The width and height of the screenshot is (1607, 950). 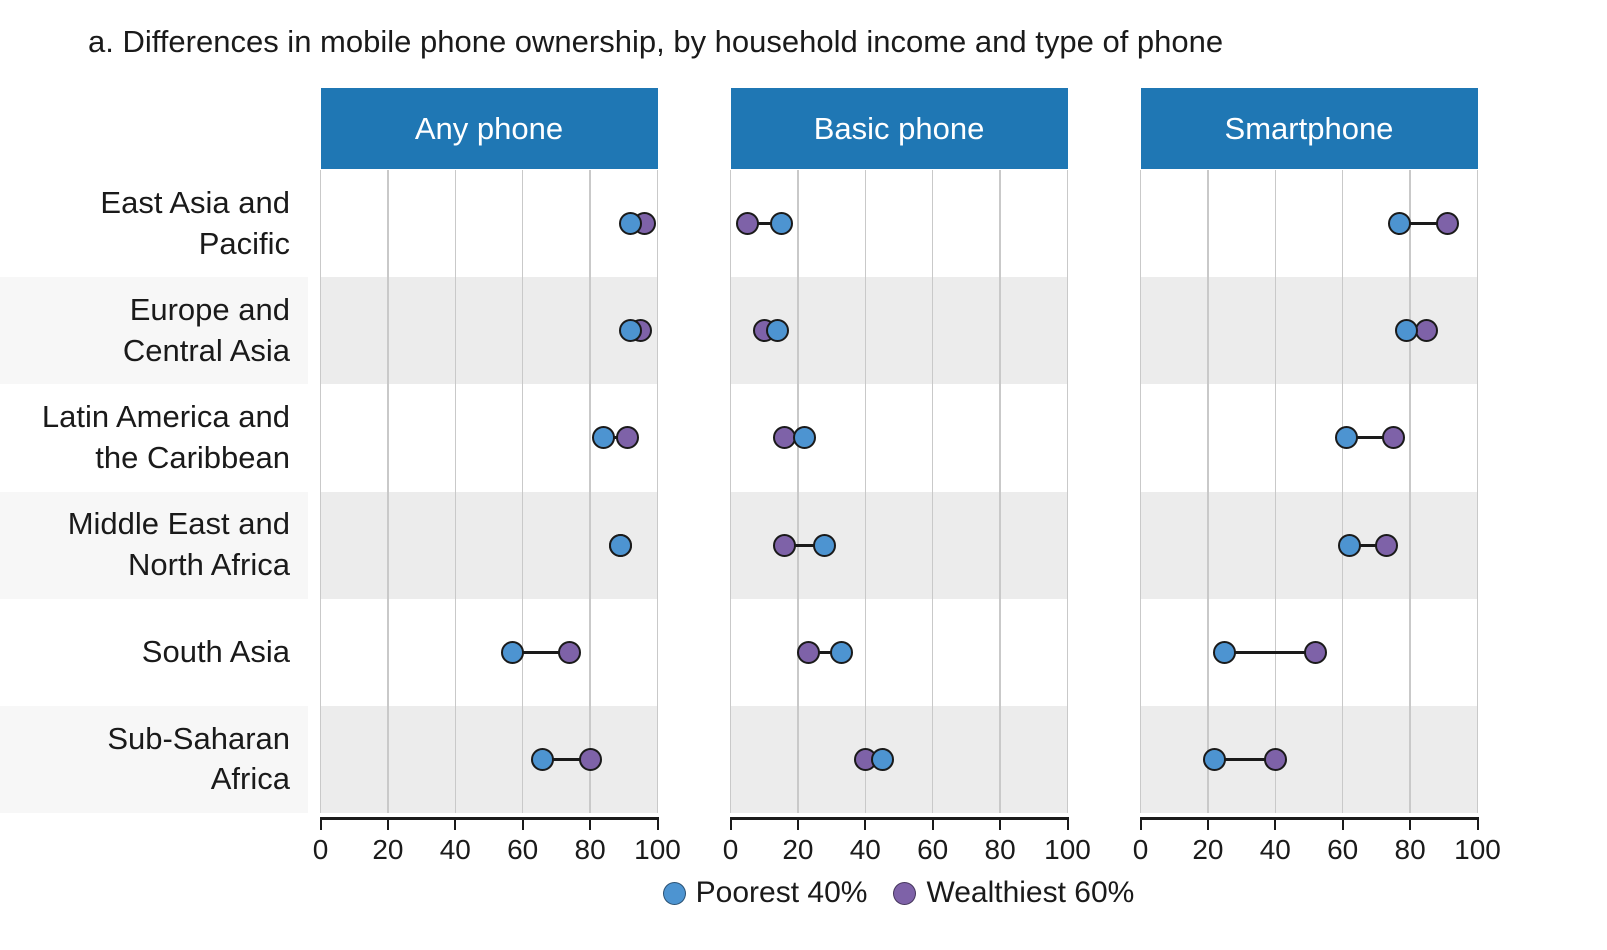 What do you see at coordinates (145, 330) in the screenshot?
I see `row-label: Europe and Central Asia` at bounding box center [145, 330].